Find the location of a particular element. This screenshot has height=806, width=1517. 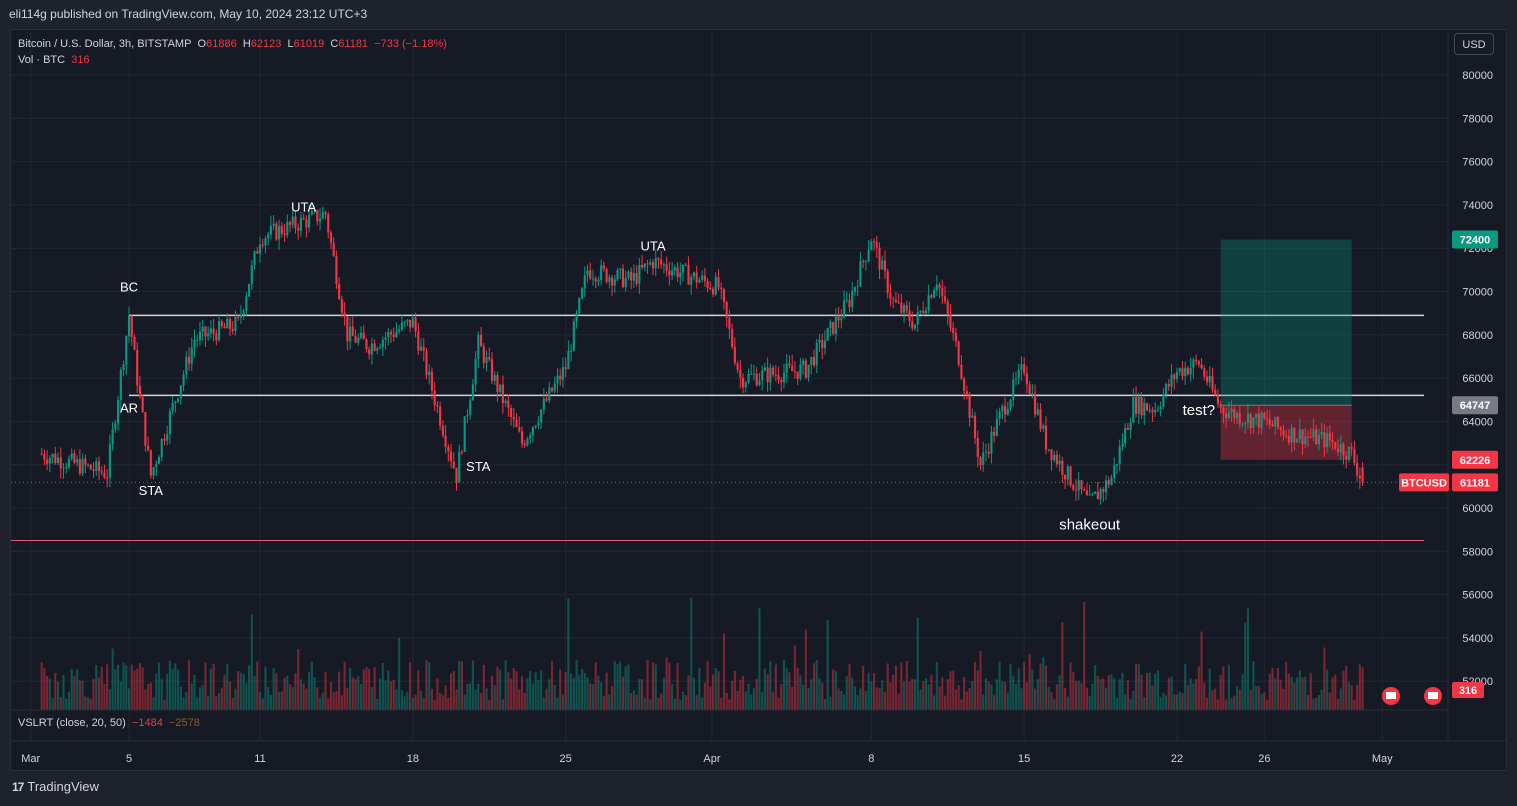

currency-button: USD is located at coordinates (1474, 44).